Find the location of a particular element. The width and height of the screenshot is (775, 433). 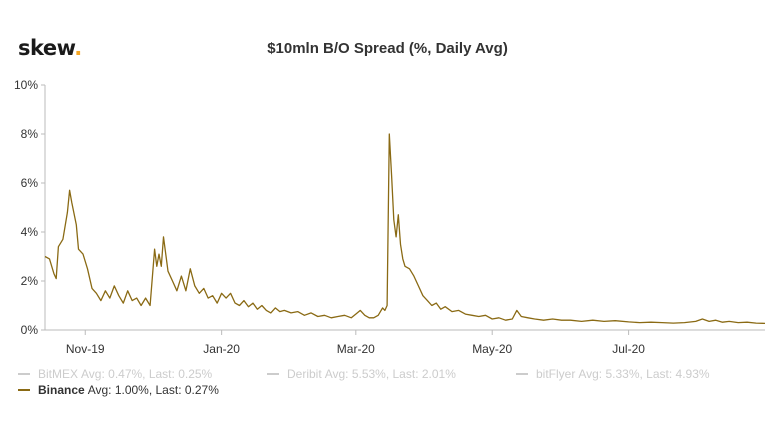

y-tick-label: 4% is located at coordinates (30, 232).